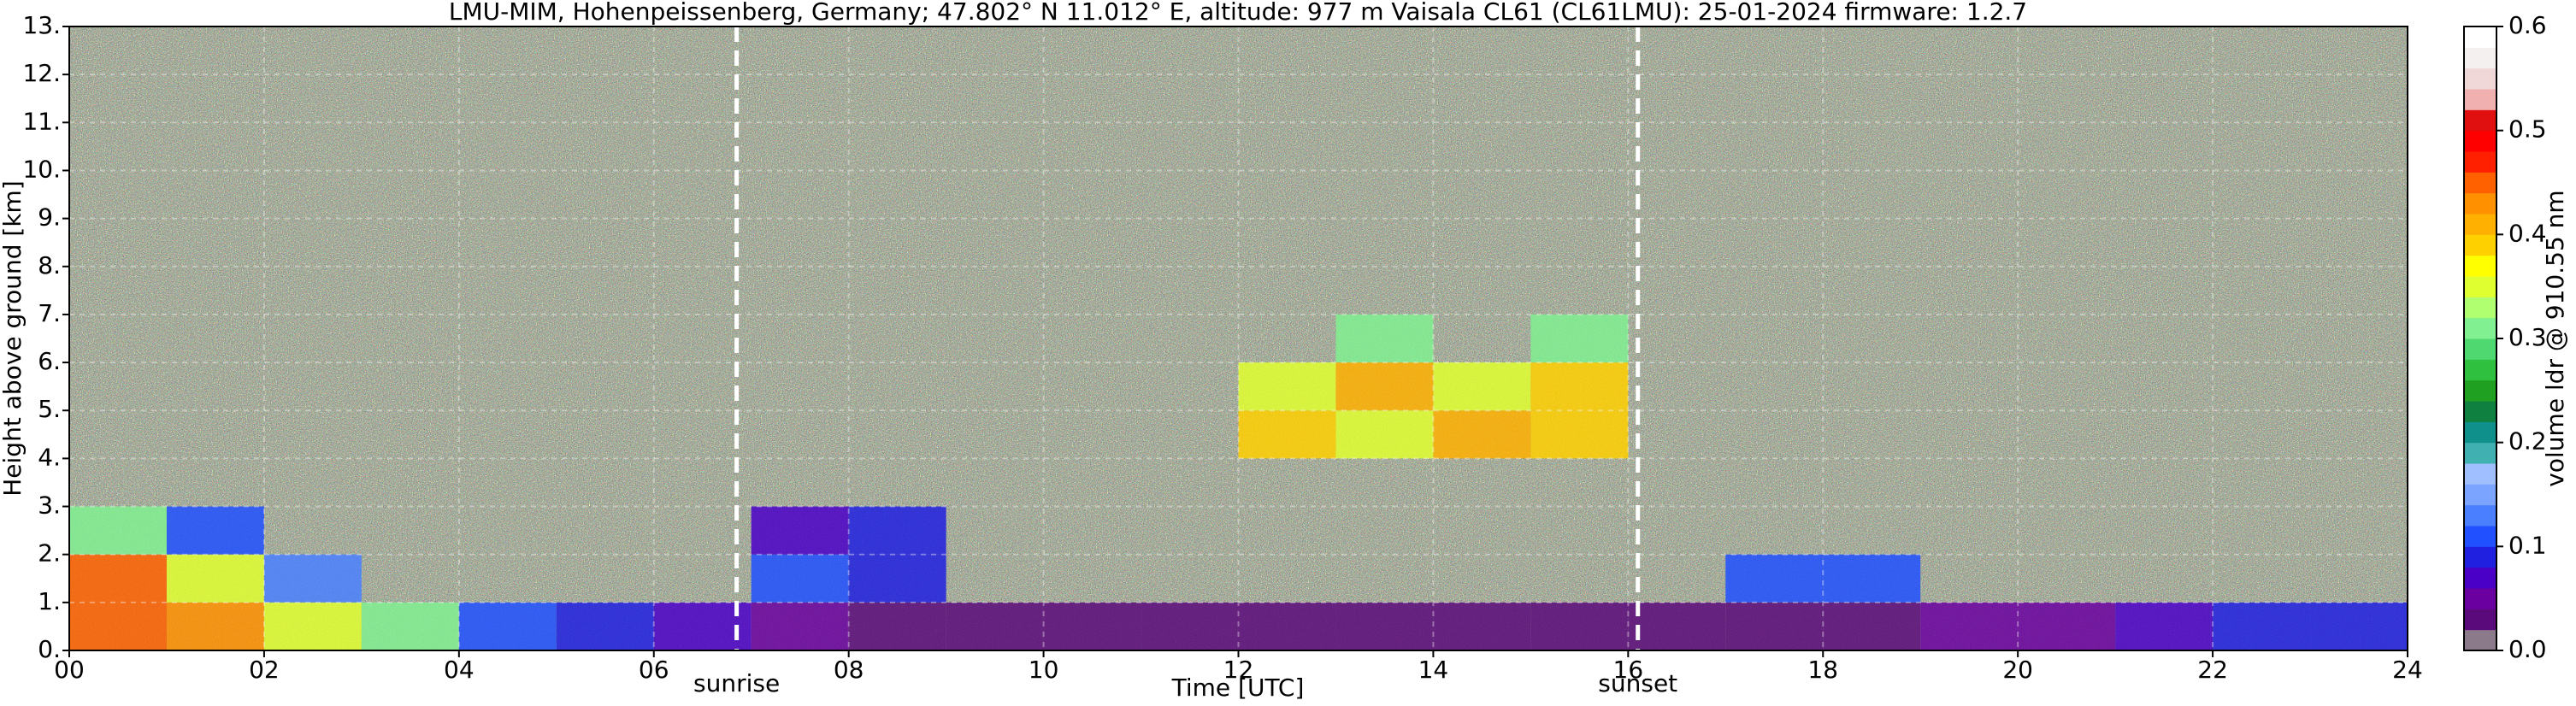 The image size is (2576, 706). I want to click on y-tick-label: 11., so click(41, 121).